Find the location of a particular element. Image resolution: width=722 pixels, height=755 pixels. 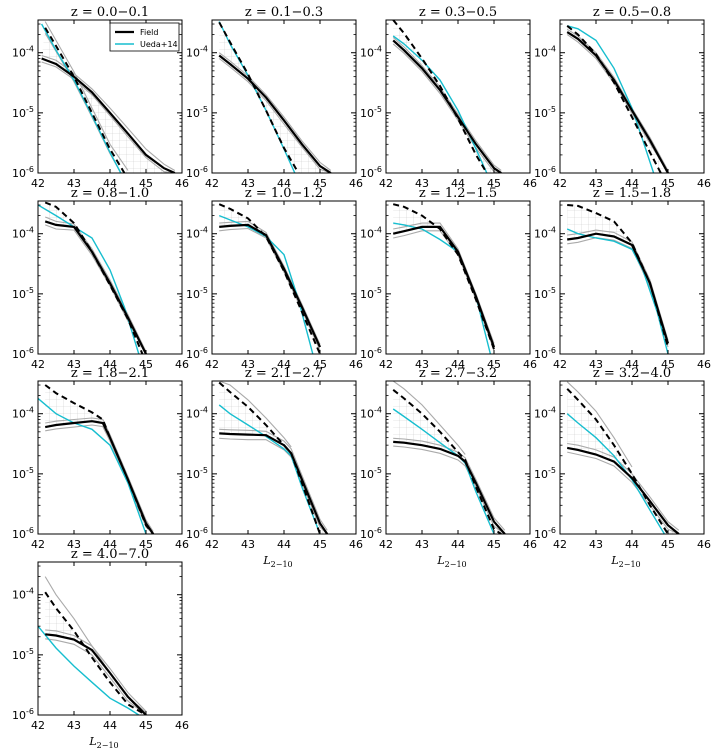

panel-title: z = 0.5−0.8 is located at coordinates (632, 12).